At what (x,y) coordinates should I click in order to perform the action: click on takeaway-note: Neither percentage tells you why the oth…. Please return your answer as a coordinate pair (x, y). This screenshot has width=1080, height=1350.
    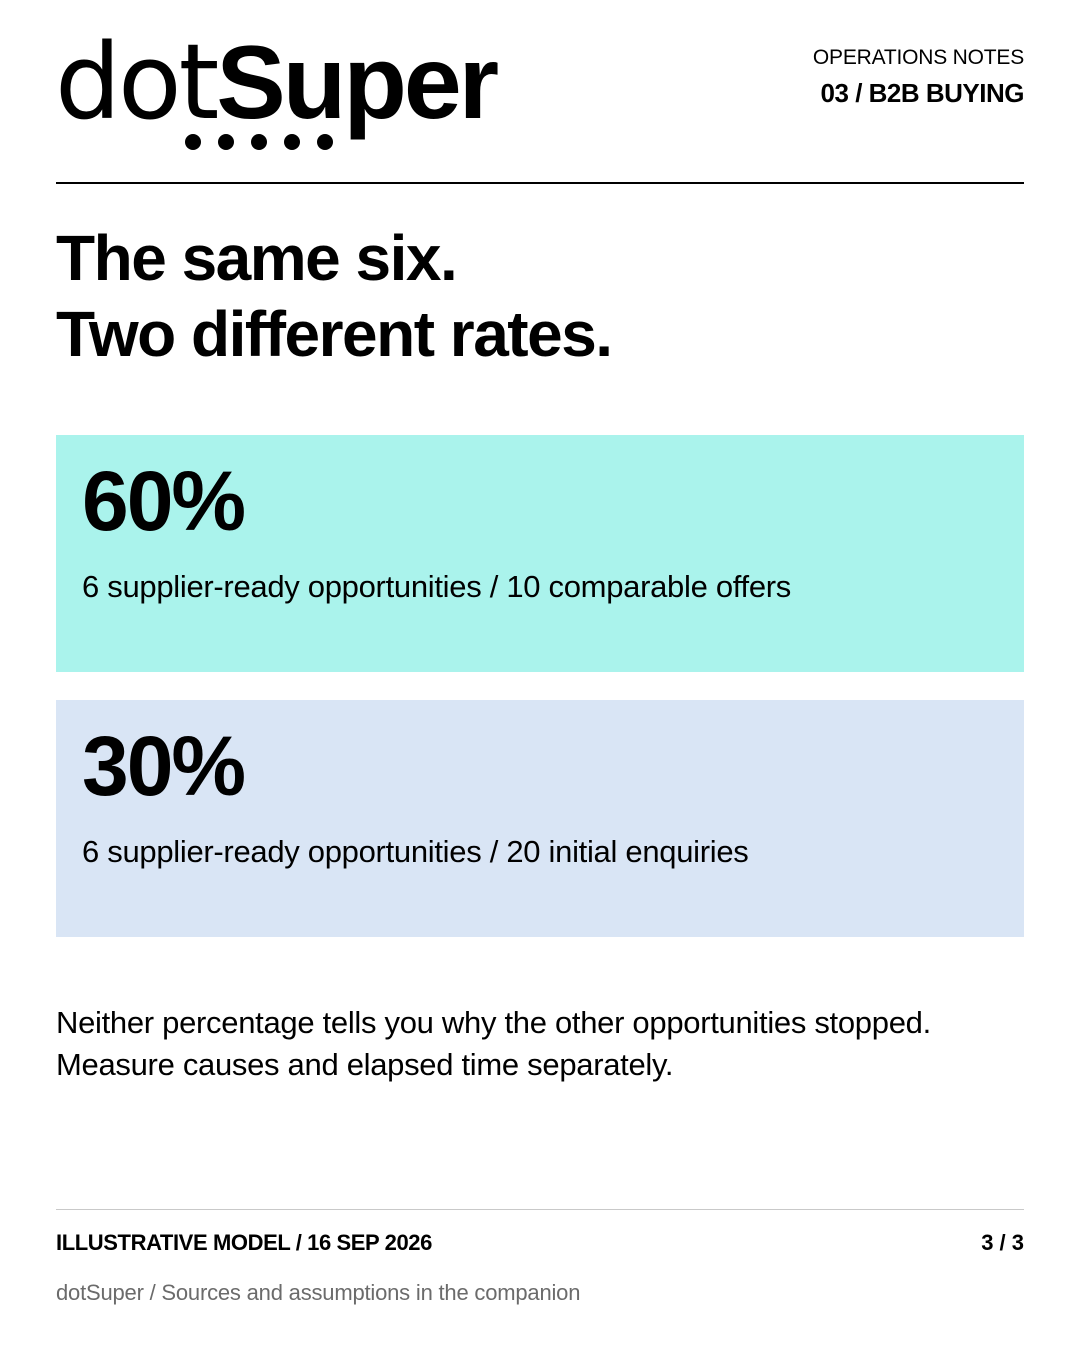
    Looking at the image, I should click on (540, 1044).